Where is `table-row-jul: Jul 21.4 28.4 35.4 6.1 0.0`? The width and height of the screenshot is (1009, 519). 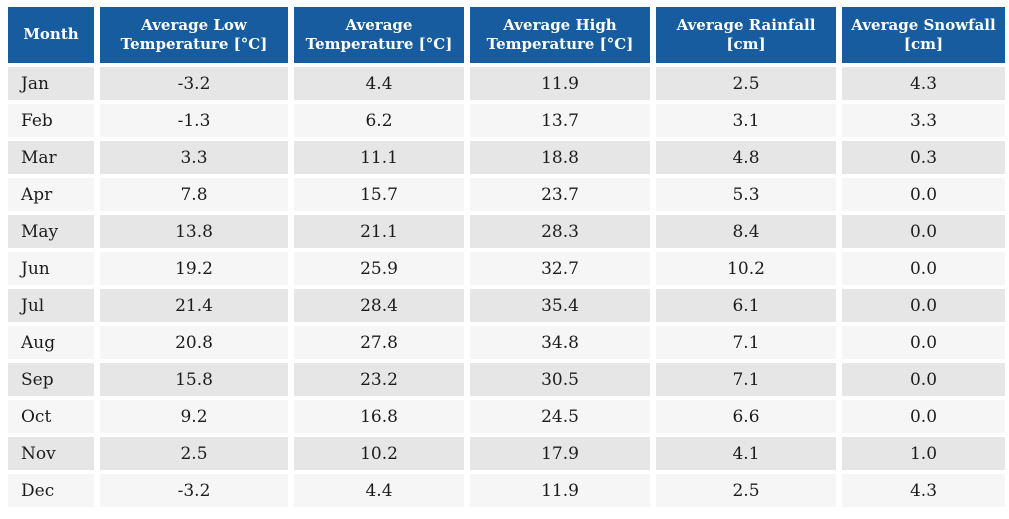 table-row-jul: Jul 21.4 28.4 35.4 6.1 0.0 is located at coordinates (506, 305).